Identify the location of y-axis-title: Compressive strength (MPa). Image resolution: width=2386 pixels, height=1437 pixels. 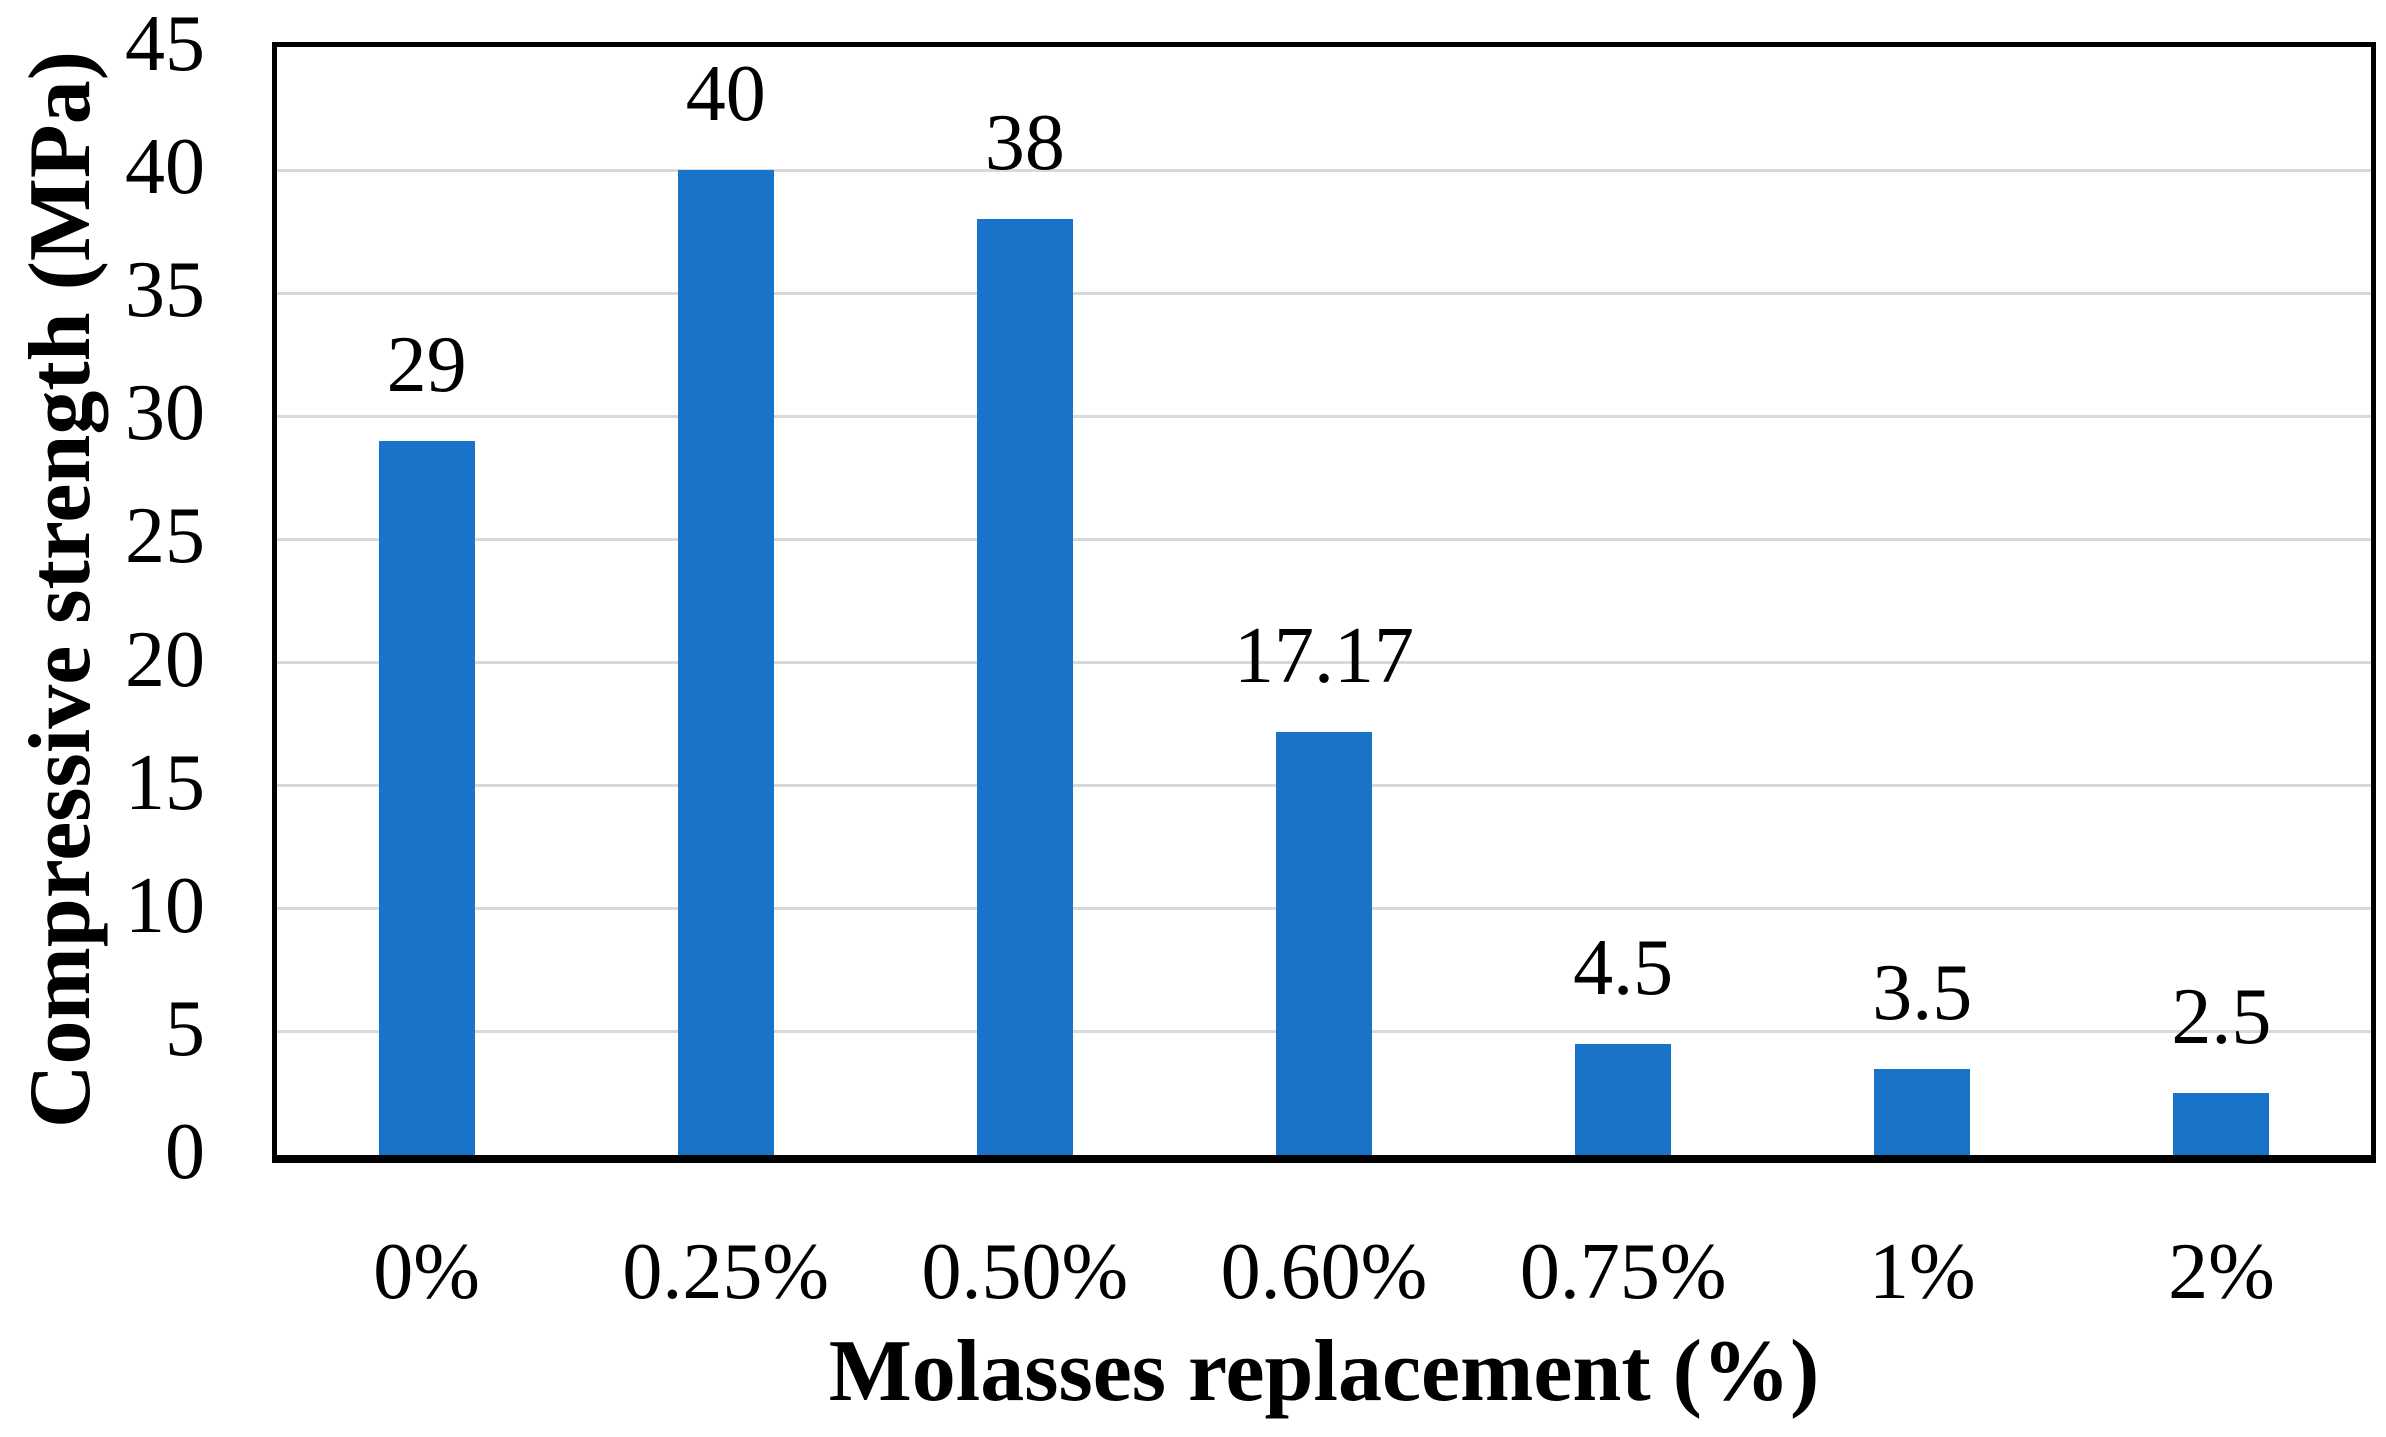
(60, 590).